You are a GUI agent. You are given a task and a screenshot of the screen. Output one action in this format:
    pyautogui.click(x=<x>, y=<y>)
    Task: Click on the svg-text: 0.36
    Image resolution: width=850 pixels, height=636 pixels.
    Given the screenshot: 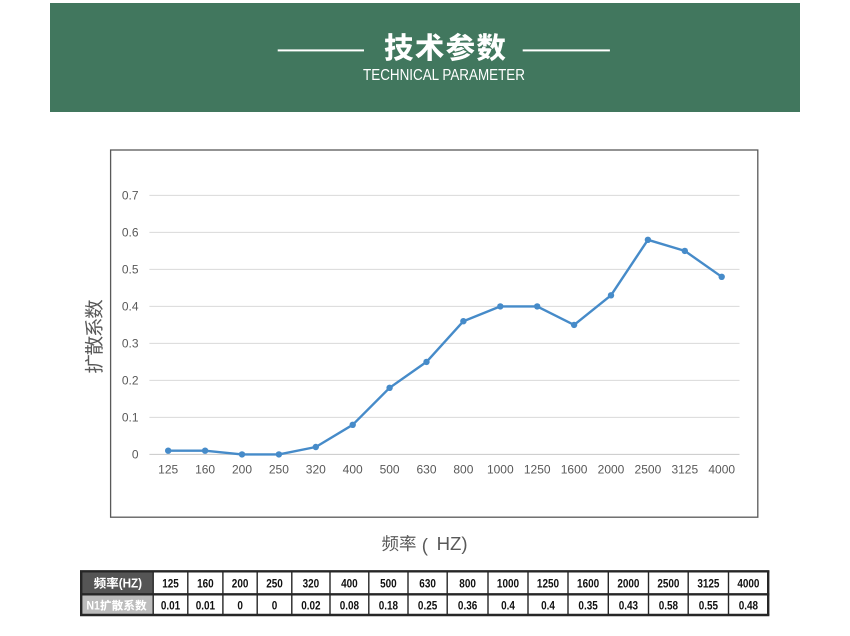 What is the action you would take?
    pyautogui.click(x=467, y=606)
    